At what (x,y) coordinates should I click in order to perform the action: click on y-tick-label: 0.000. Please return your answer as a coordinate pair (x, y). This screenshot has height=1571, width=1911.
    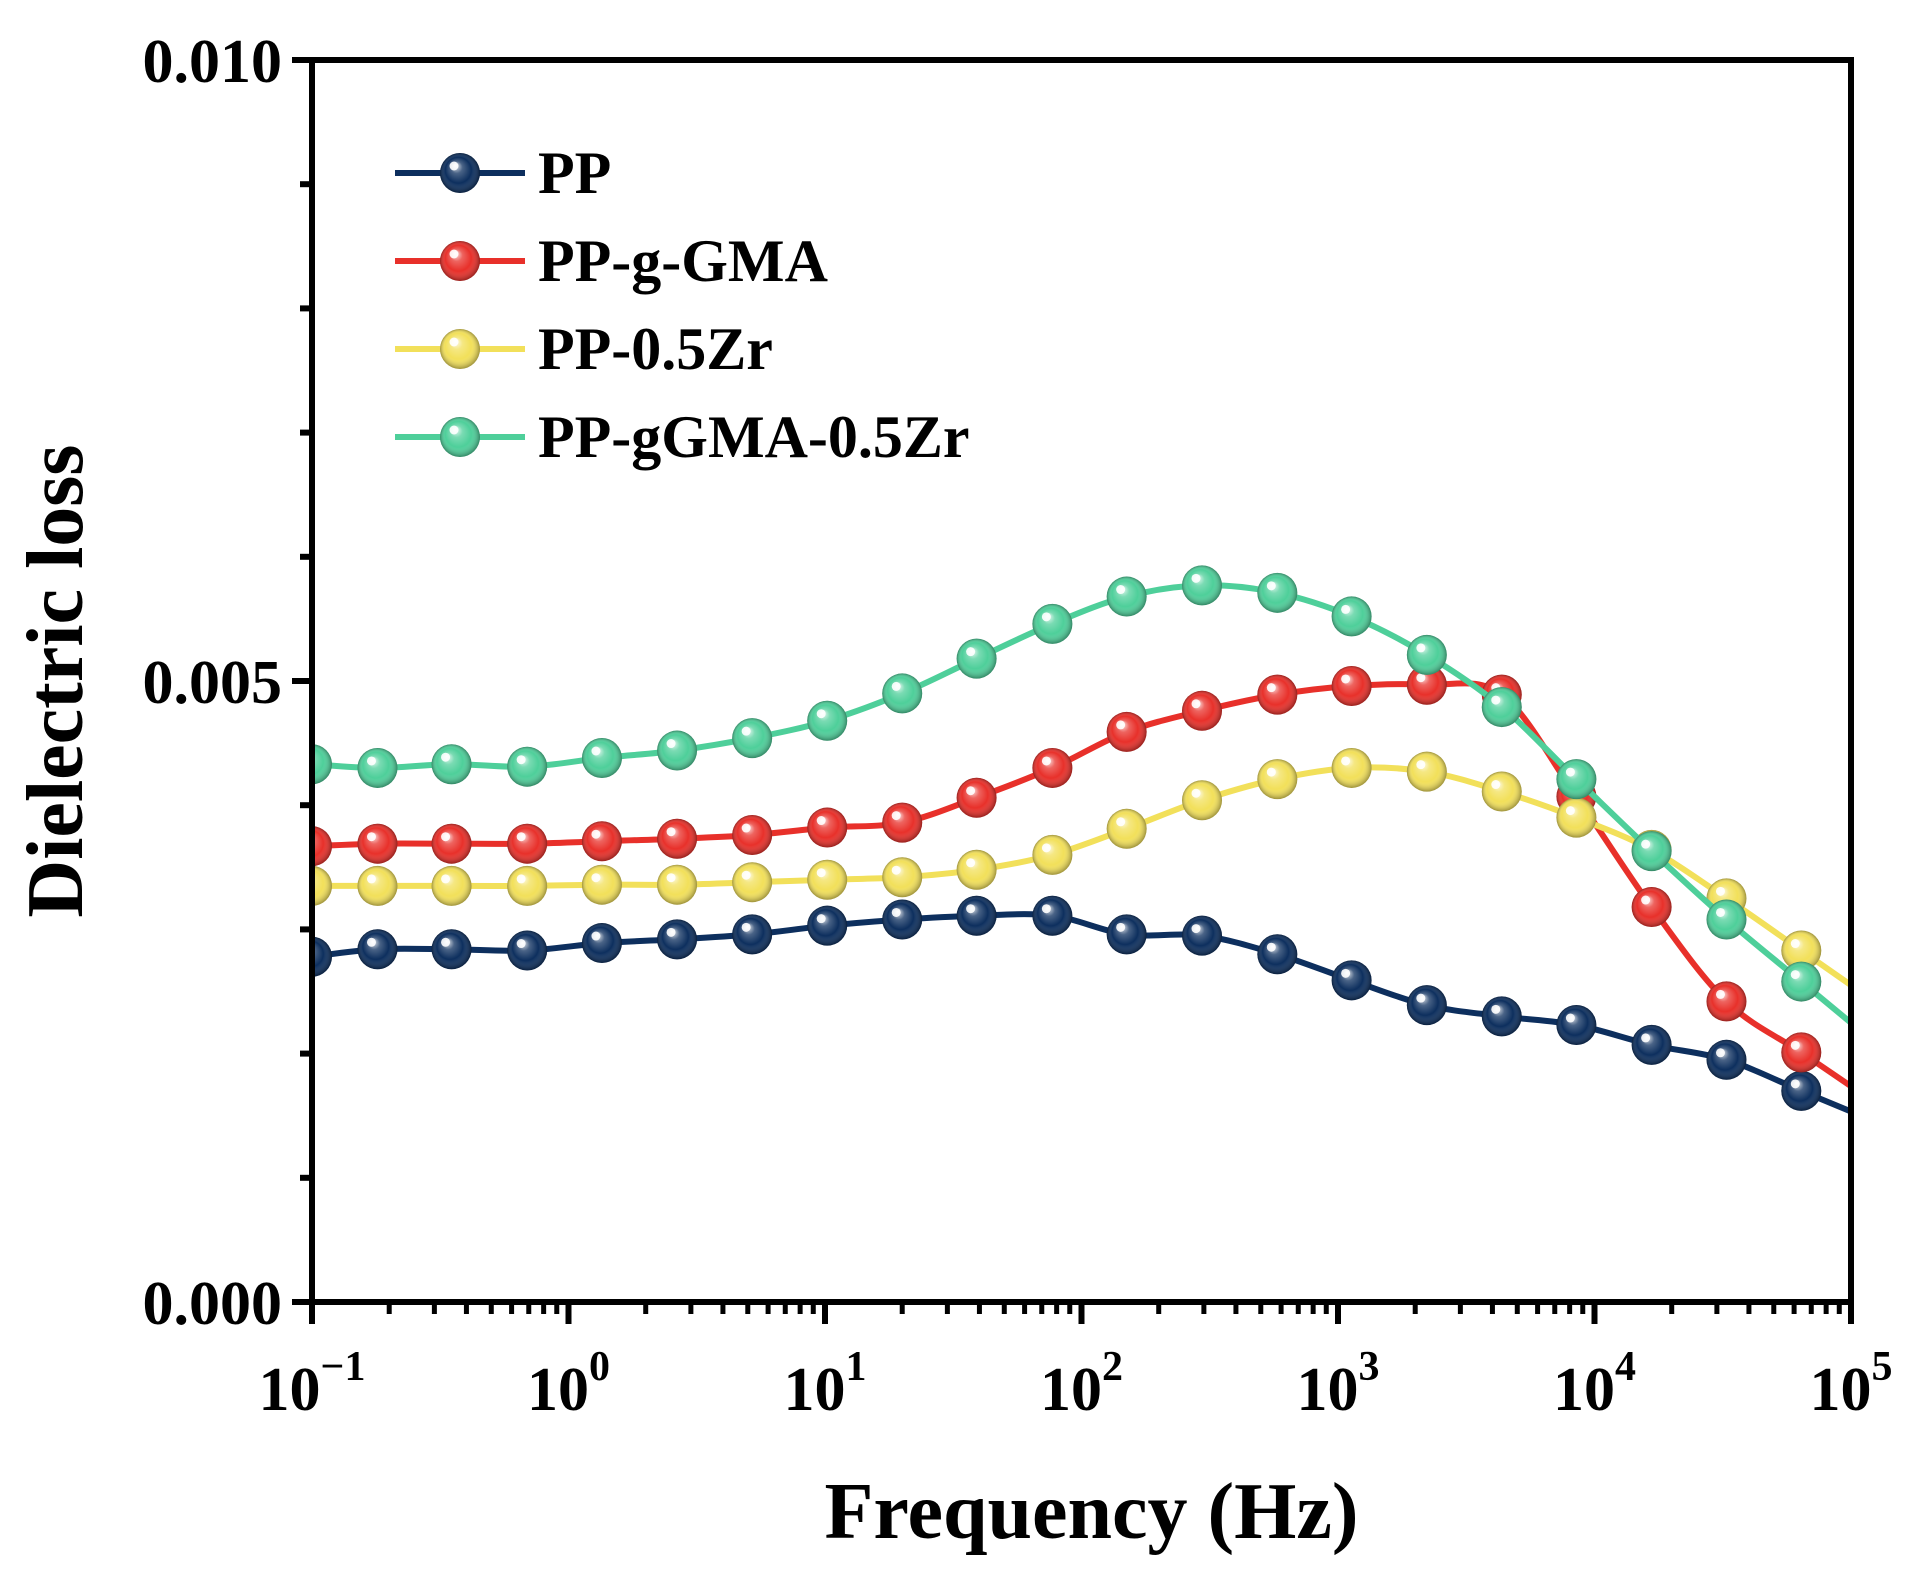
    Looking at the image, I should click on (213, 1304).